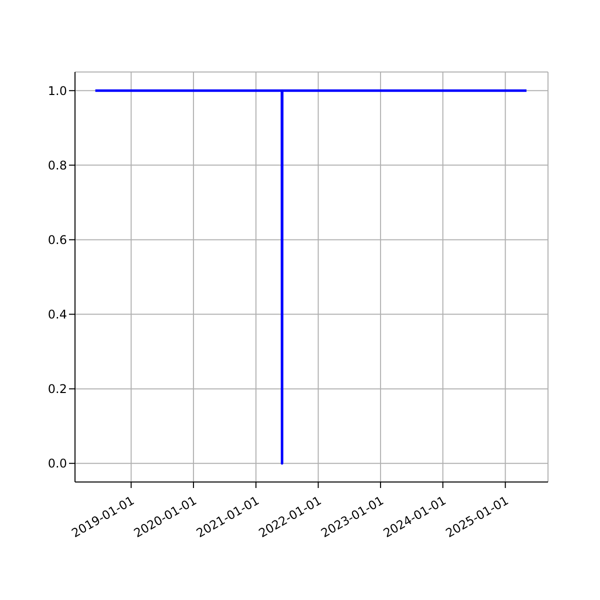 This screenshot has width=600, height=600. What do you see at coordinates (57, 165) in the screenshot?
I see `y-tick-label: 0.8` at bounding box center [57, 165].